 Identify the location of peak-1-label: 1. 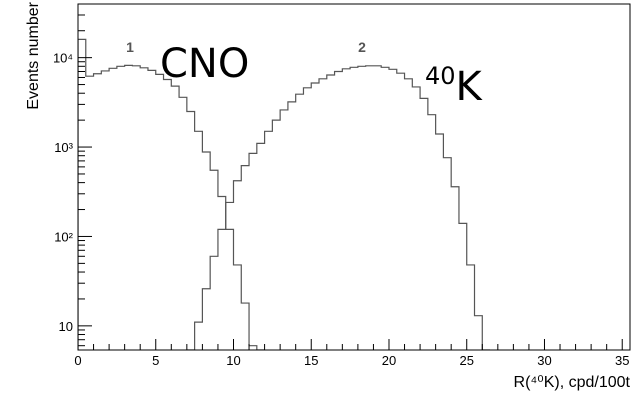
(130, 47).